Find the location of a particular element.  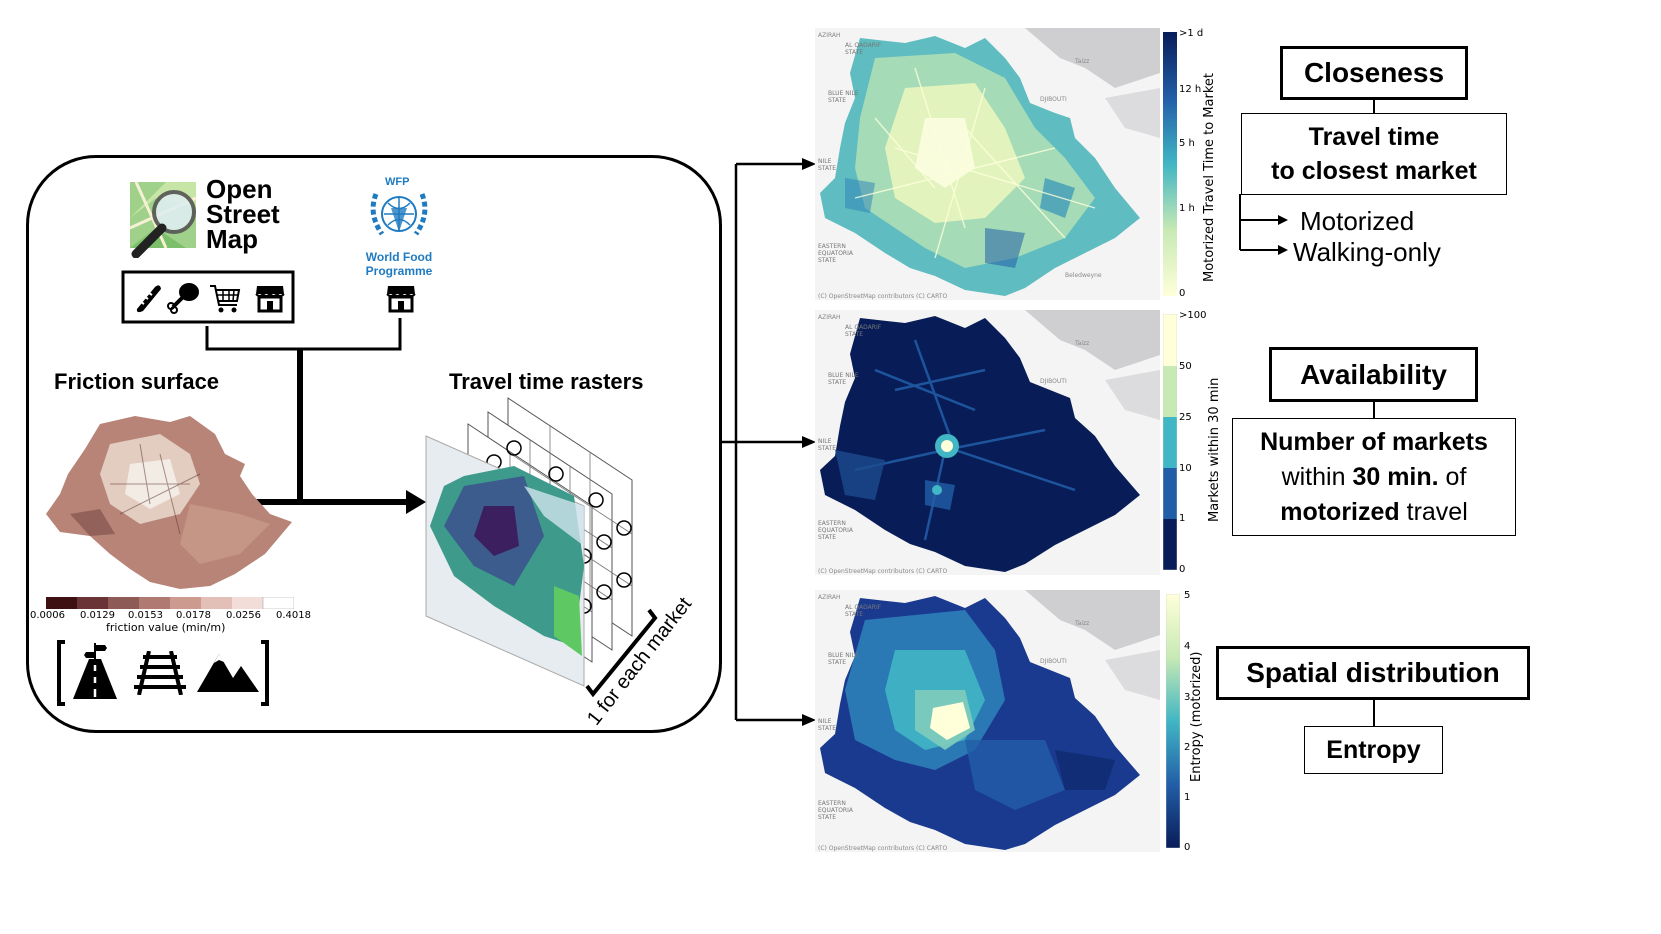

availability-title-box: Availability is located at coordinates (1373, 374).